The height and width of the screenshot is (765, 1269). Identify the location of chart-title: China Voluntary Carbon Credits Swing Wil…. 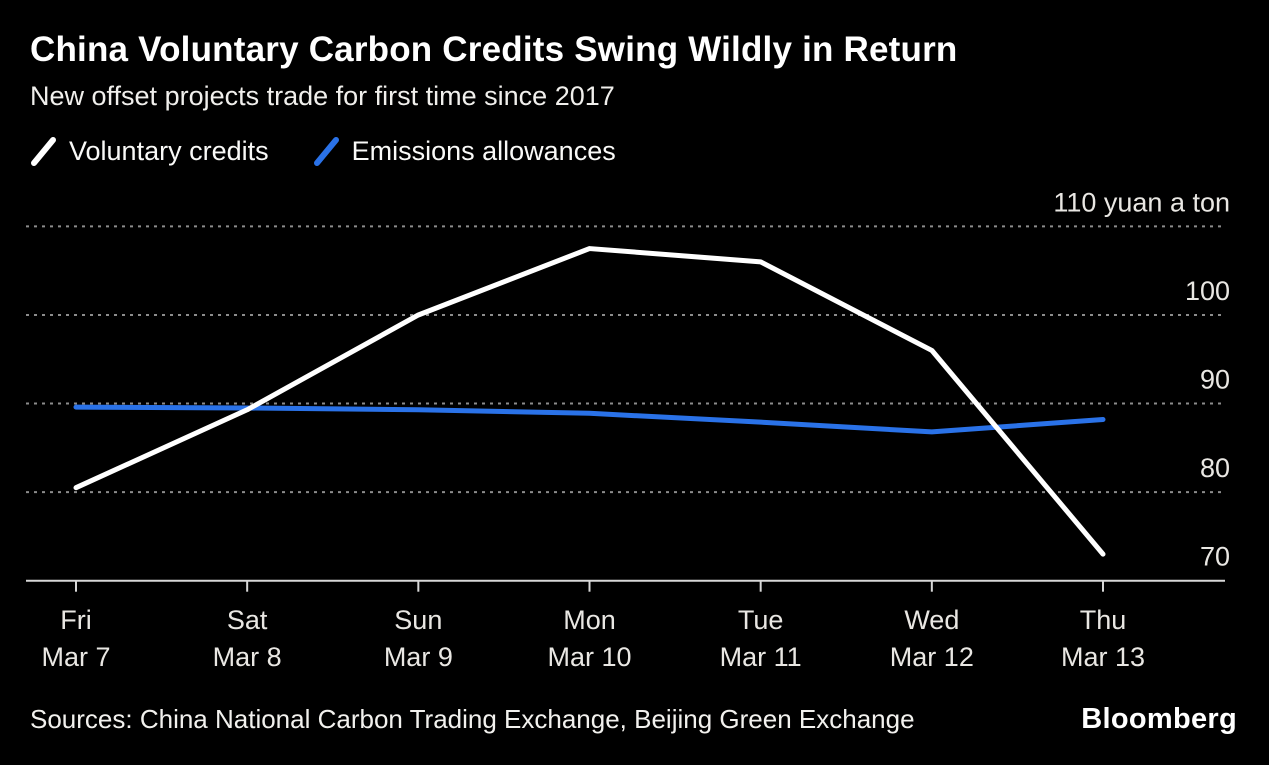
(494, 49).